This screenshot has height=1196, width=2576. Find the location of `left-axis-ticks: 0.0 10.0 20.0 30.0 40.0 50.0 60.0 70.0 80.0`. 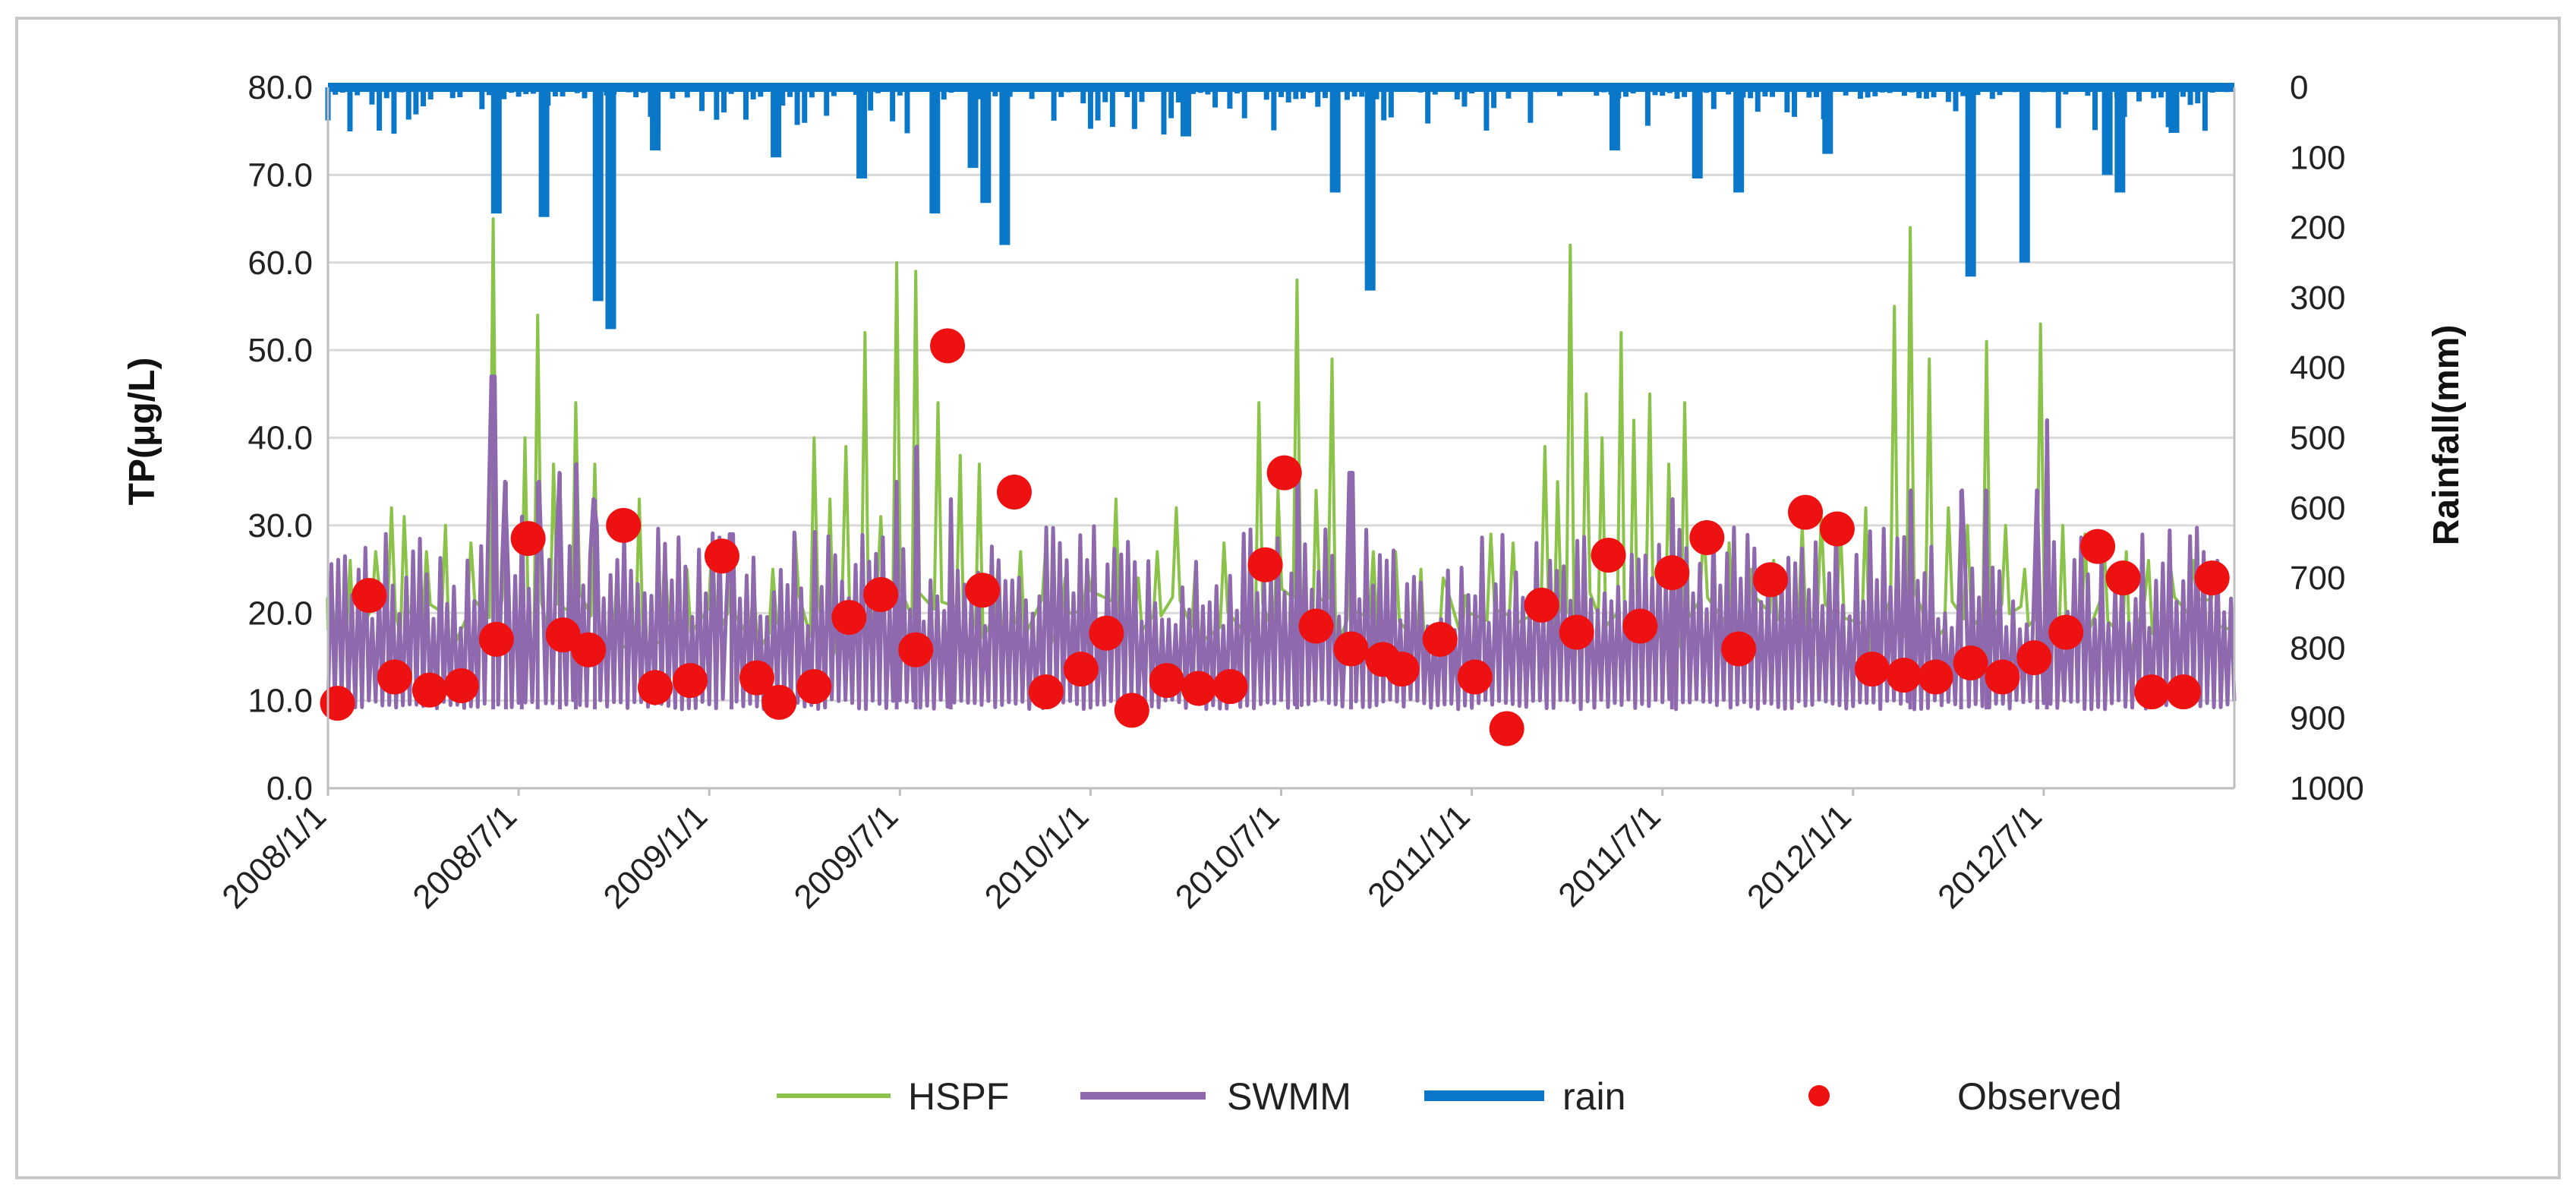

left-axis-ticks: 0.0 10.0 20.0 30.0 40.0 50.0 60.0 70.0 80.0 is located at coordinates (280, 438).